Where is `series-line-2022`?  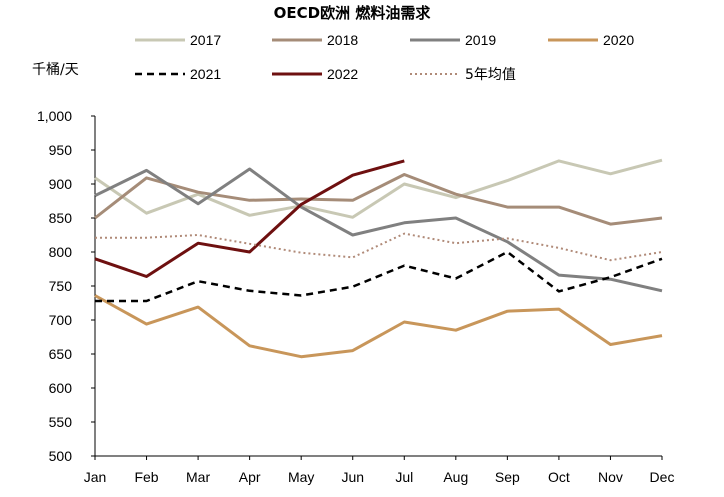 series-line-2022 is located at coordinates (249, 218).